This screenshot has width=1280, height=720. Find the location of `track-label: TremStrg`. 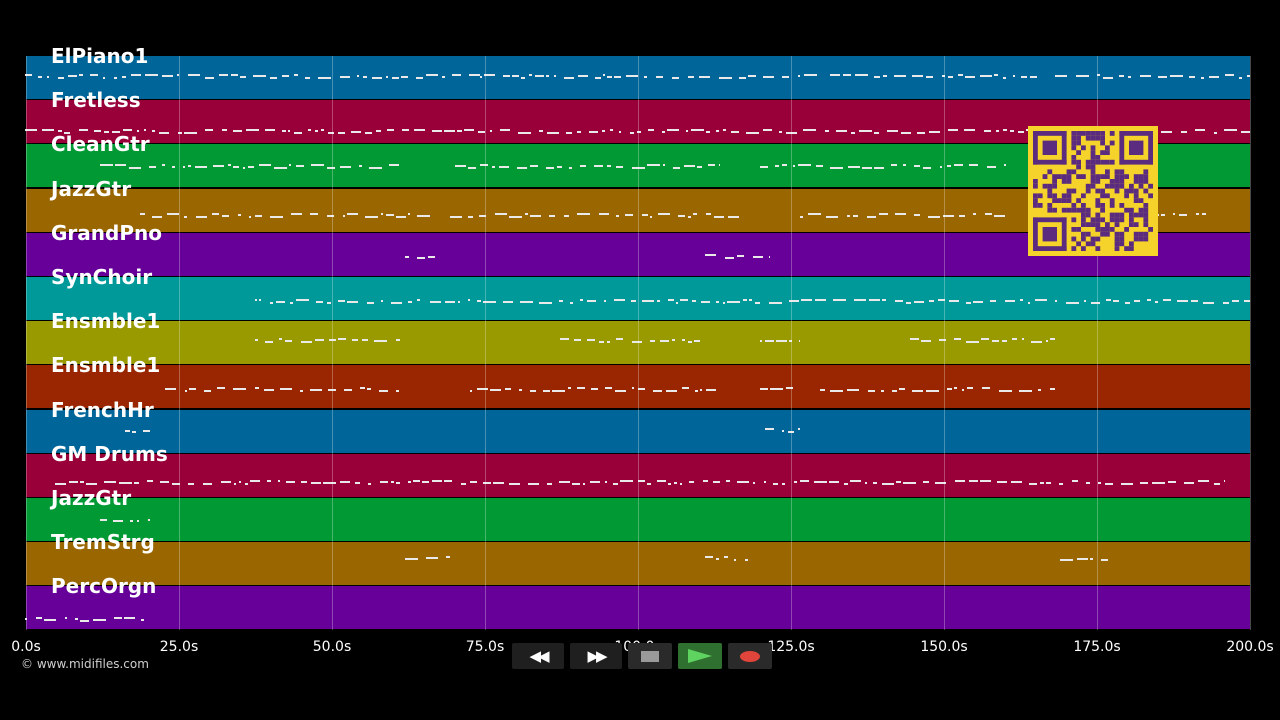

track-label: TremStrg is located at coordinates (103, 542).